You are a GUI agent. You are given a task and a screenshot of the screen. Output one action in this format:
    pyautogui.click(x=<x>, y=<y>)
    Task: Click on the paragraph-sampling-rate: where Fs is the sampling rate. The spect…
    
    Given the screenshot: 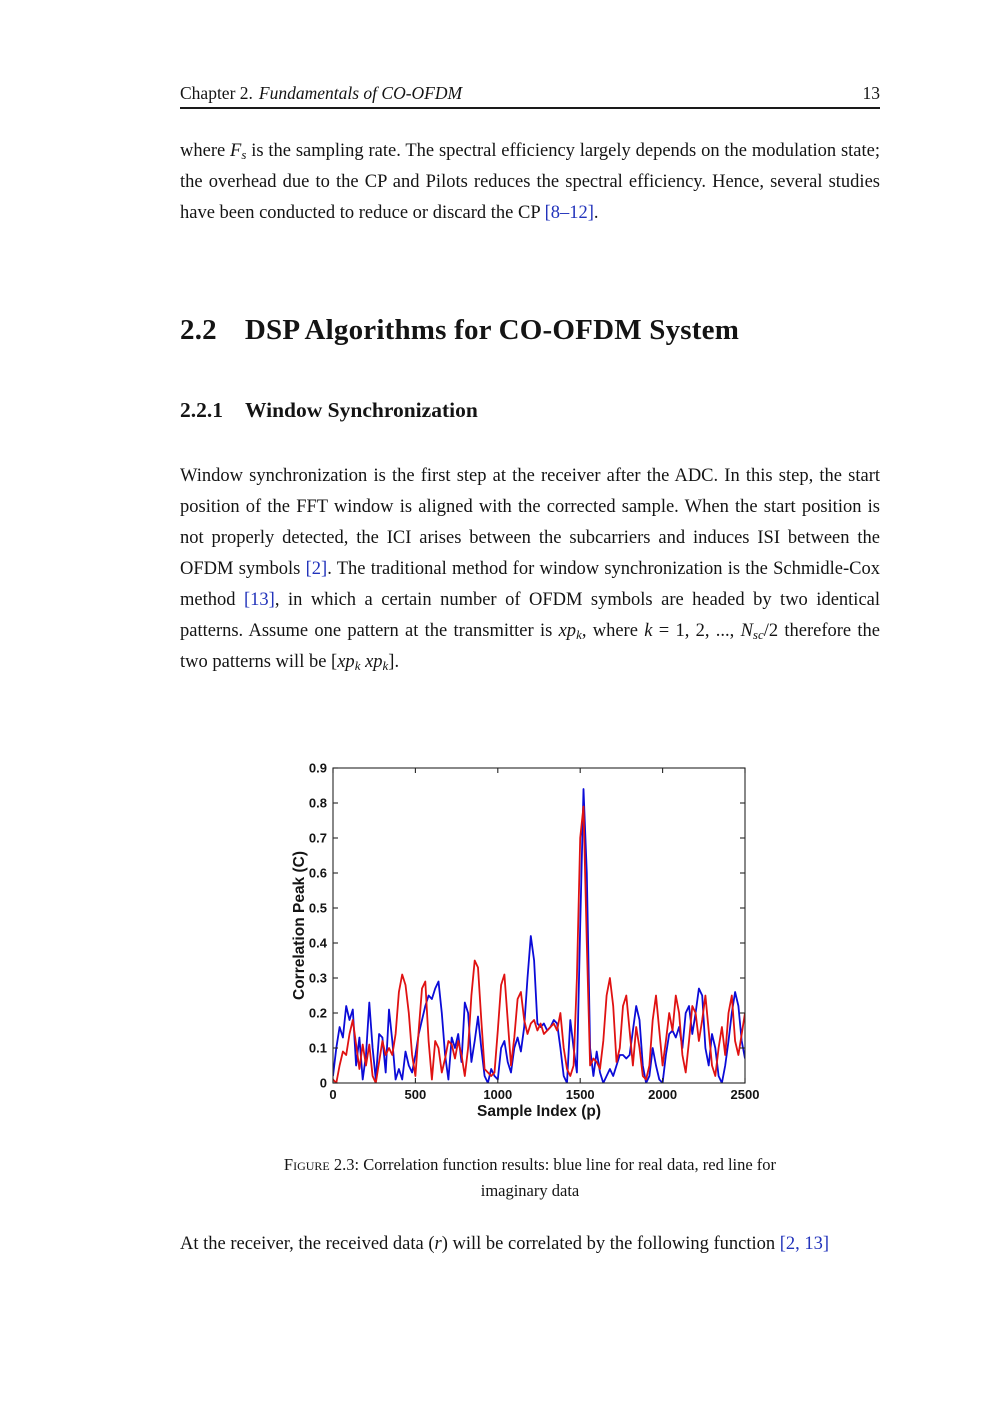 What is the action you would take?
    pyautogui.click(x=530, y=182)
    